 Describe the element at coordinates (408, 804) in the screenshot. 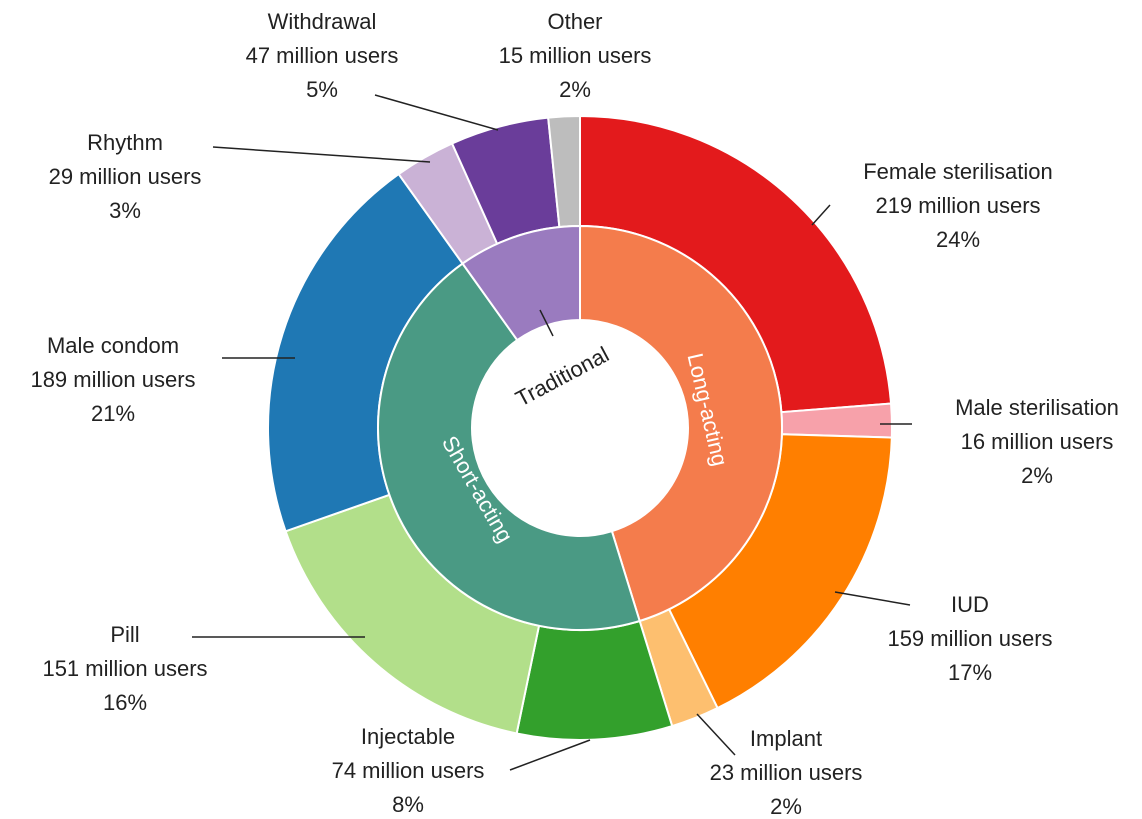

I see `segment-percent-label: 8%` at that location.